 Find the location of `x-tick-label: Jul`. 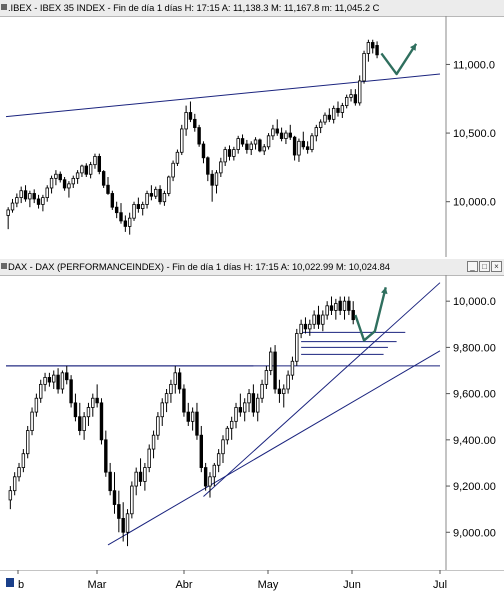

x-tick-label: Jul is located at coordinates (440, 585).